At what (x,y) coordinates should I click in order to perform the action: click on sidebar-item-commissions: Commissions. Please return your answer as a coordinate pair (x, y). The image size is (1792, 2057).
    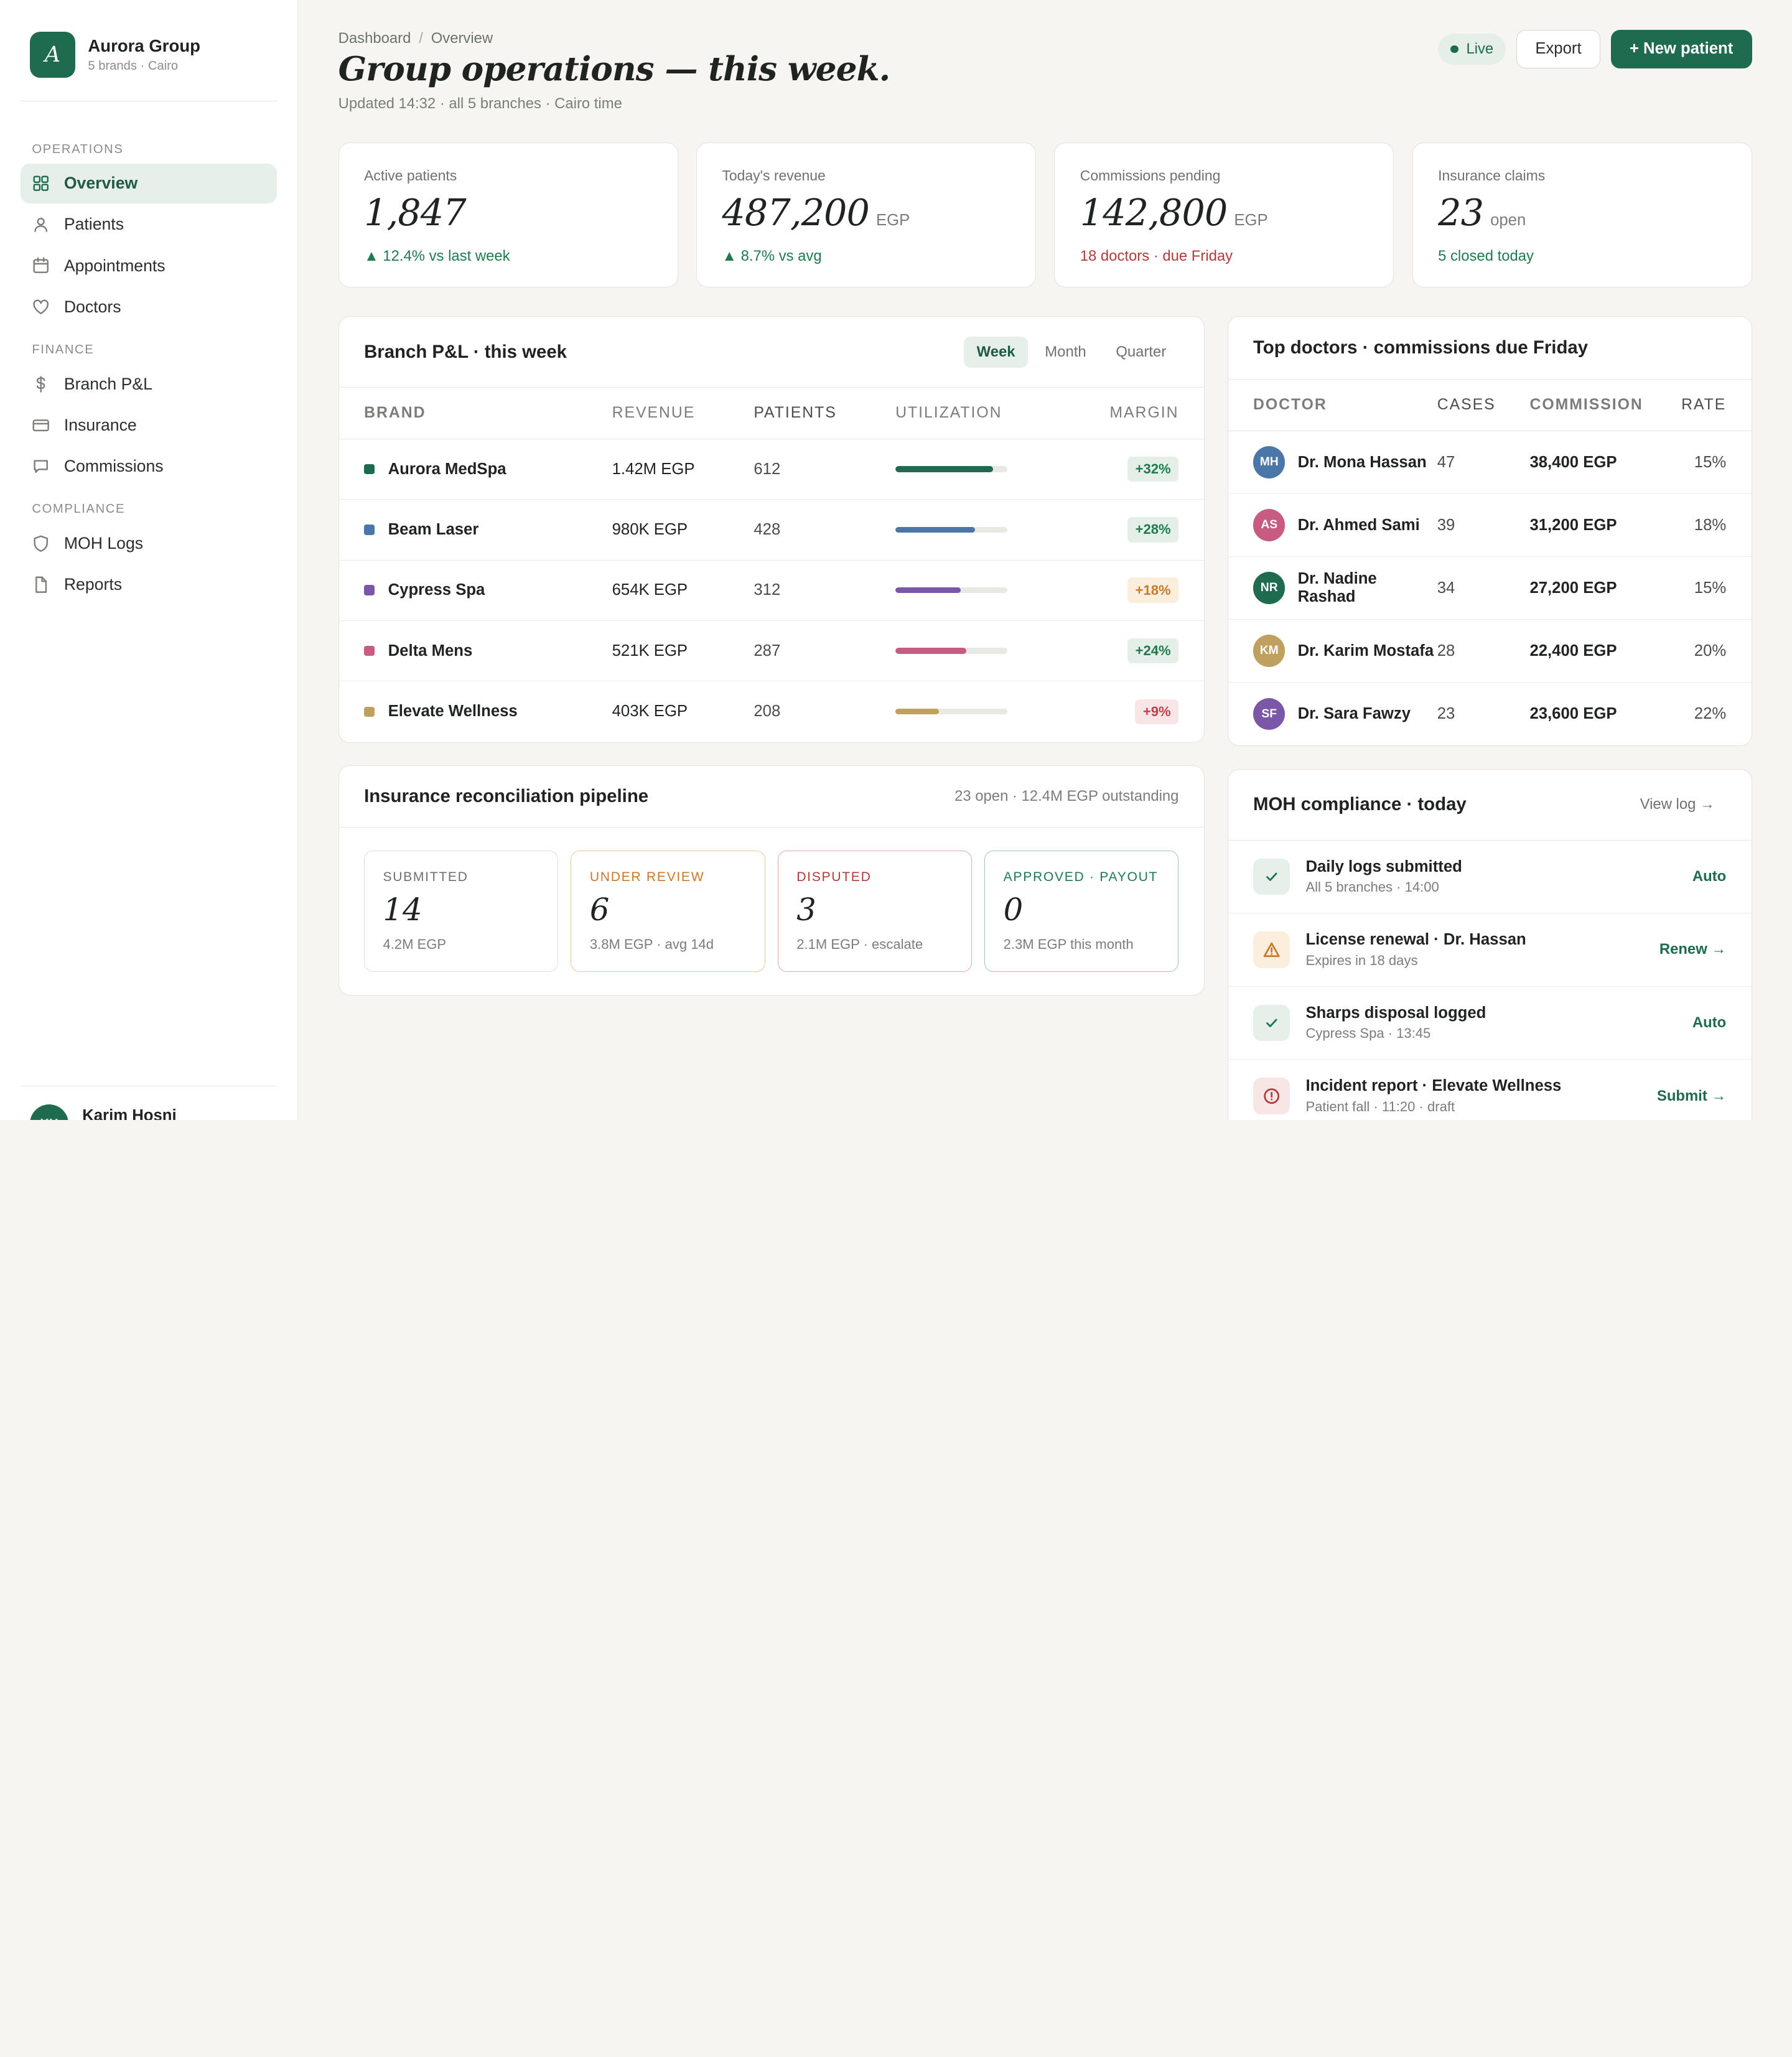
    Looking at the image, I should click on (149, 466).